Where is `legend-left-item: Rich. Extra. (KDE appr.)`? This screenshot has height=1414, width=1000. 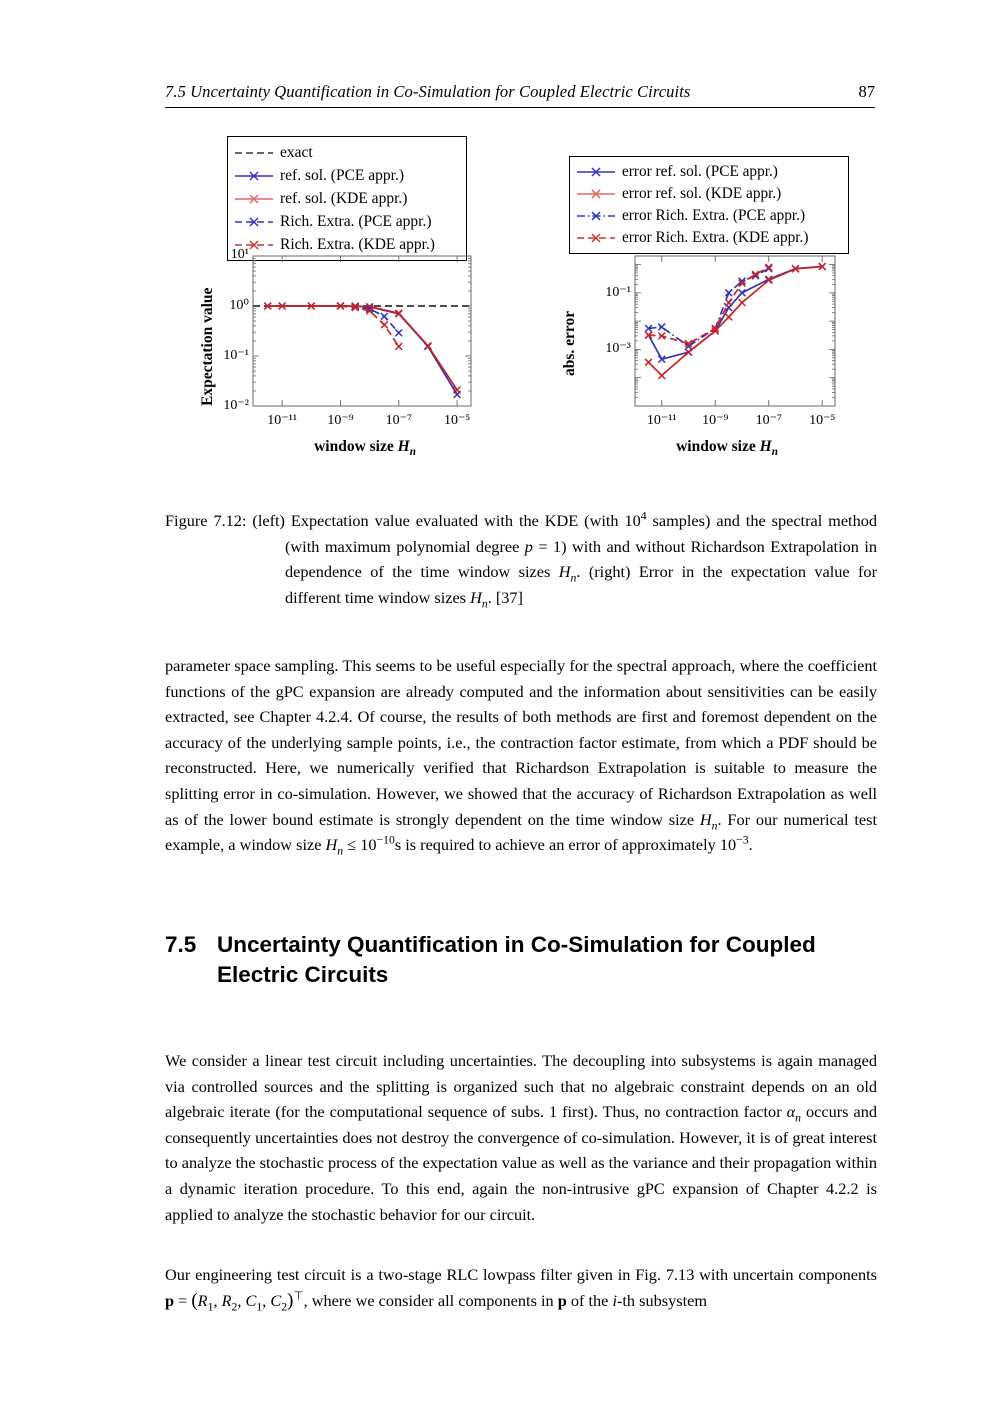 legend-left-item: Rich. Extra. (KDE appr.) is located at coordinates (346, 244).